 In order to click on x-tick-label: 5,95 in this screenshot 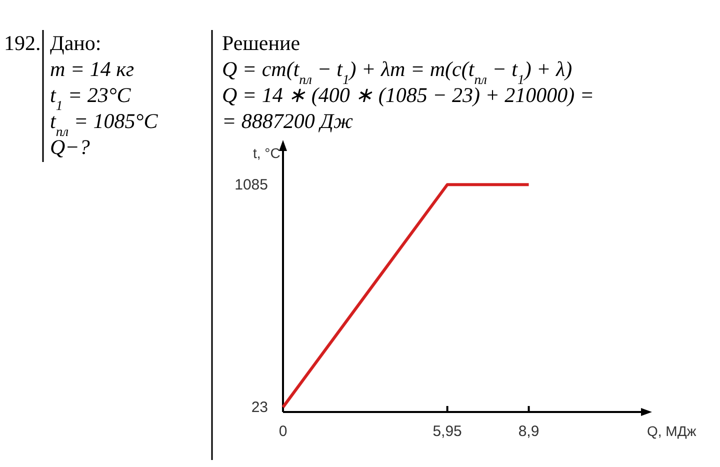, I will do `click(447, 431)`.